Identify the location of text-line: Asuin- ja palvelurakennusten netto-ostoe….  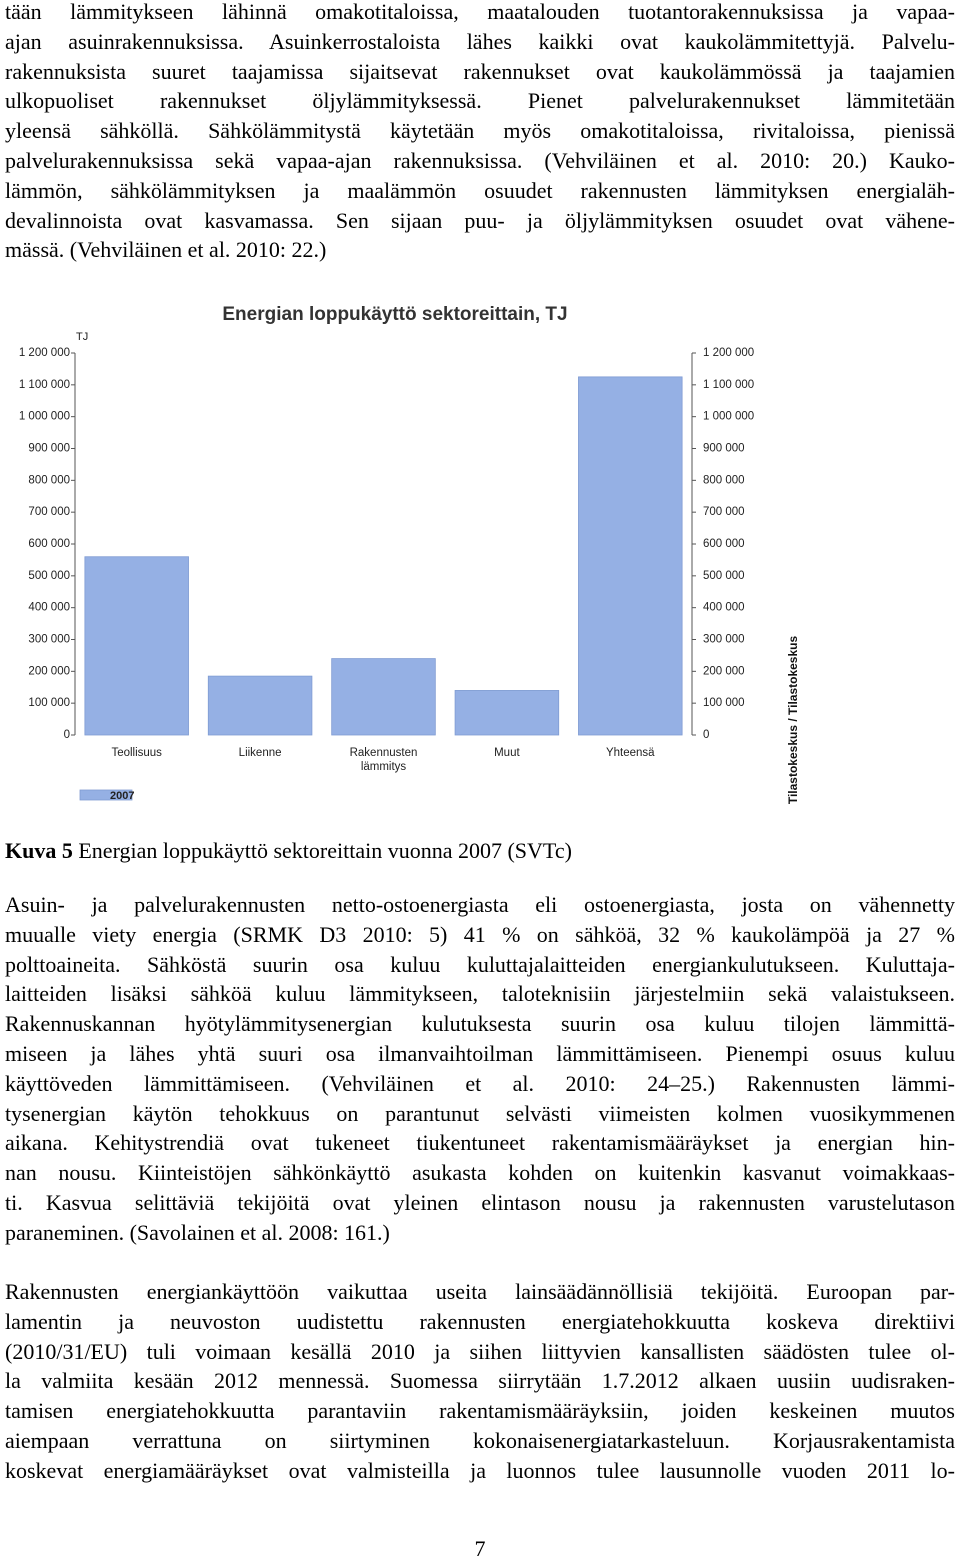
(480, 904).